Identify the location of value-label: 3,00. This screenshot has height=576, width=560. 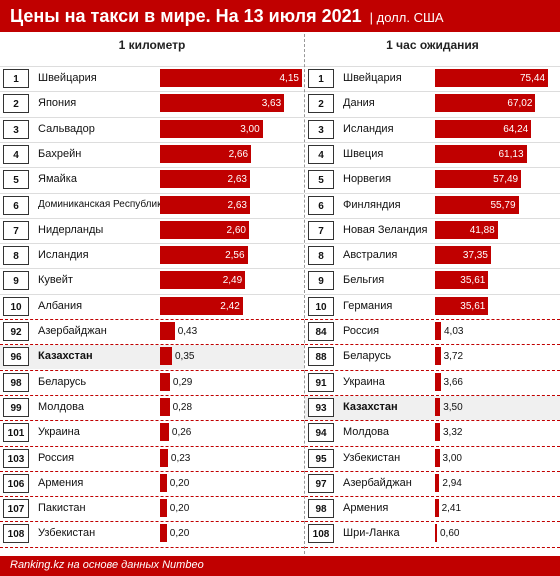
(452, 458).